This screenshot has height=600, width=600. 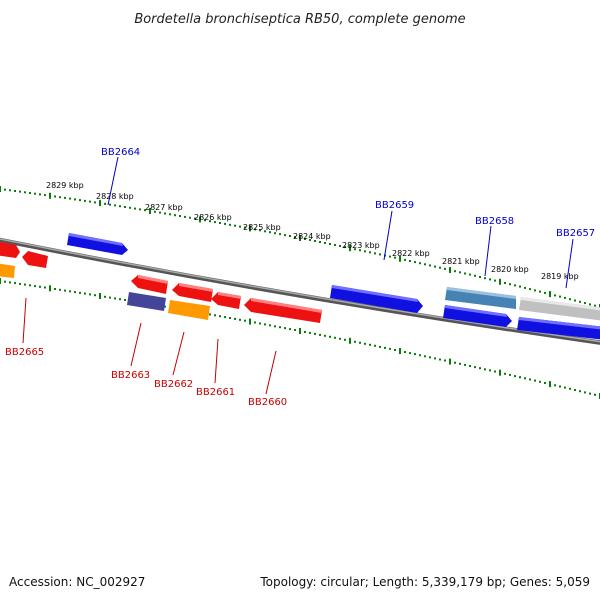 What do you see at coordinates (149, 284) in the screenshot?
I see `gene-bb2663-arrow` at bounding box center [149, 284].